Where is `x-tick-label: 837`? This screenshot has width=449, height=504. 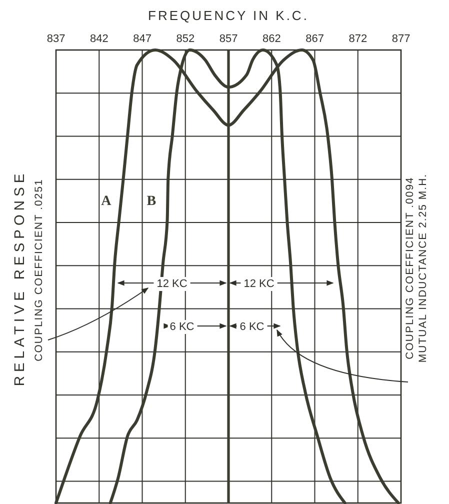 x-tick-label: 837 is located at coordinates (56, 39).